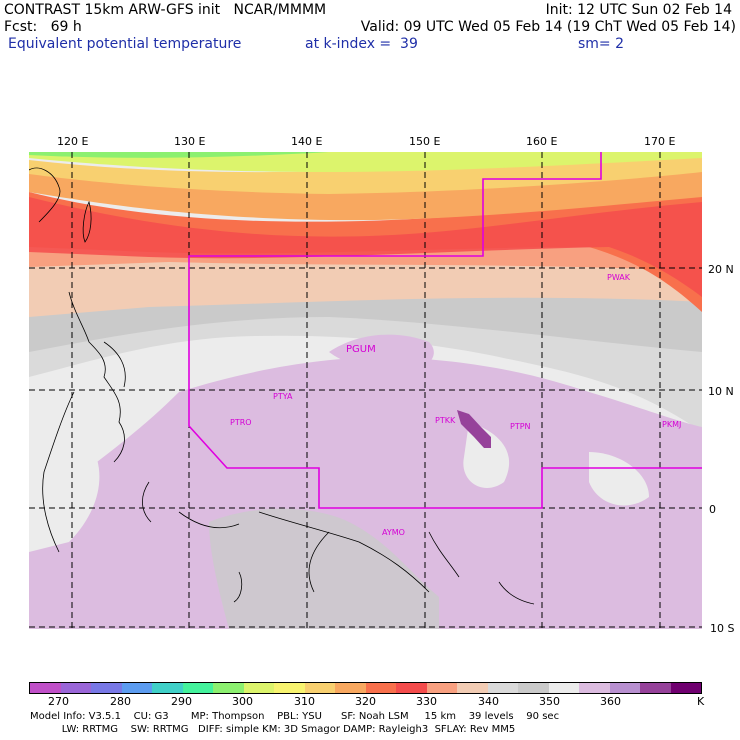  I want to click on station-ptro: PTRO, so click(241, 422).